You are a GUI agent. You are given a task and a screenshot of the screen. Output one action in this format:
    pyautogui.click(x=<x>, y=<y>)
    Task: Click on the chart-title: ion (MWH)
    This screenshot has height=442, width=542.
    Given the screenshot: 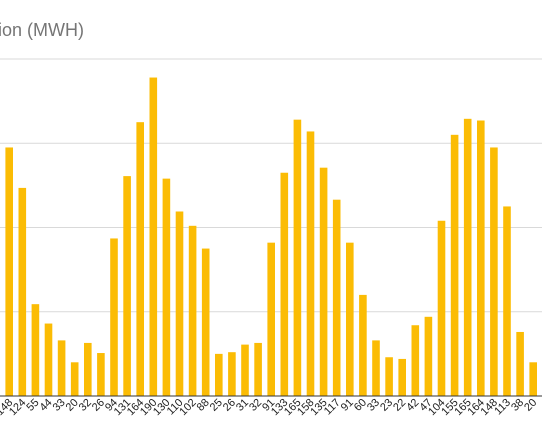 What is the action you would take?
    pyautogui.click(x=42, y=30)
    